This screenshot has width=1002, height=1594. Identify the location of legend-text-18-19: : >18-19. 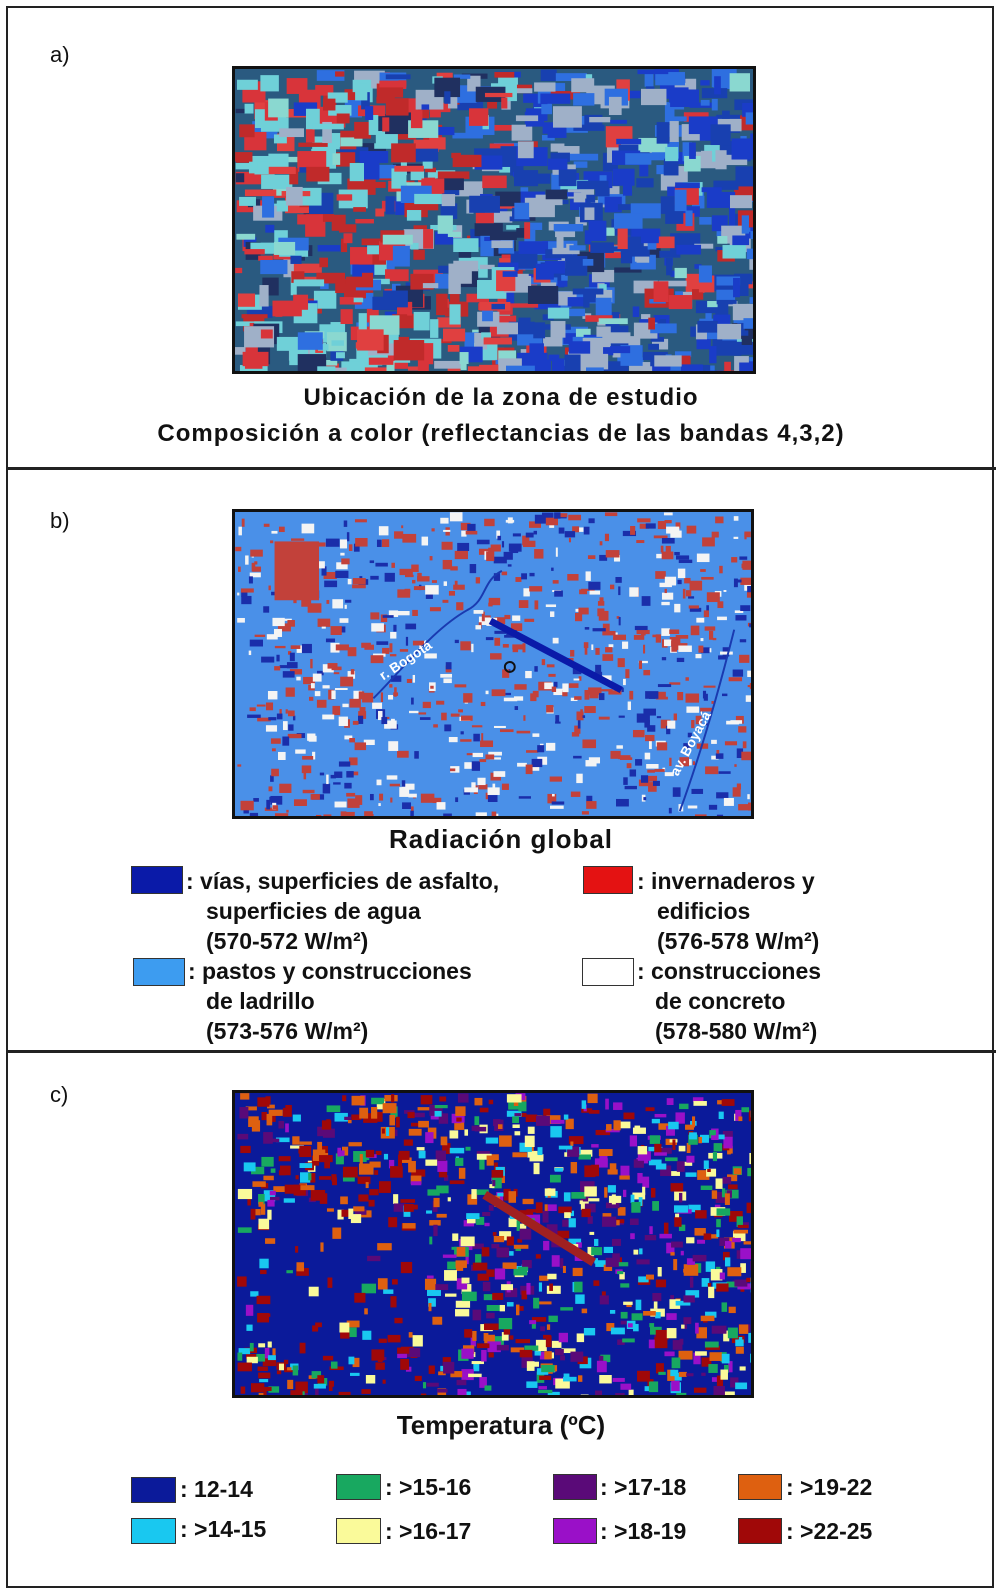
(643, 1531).